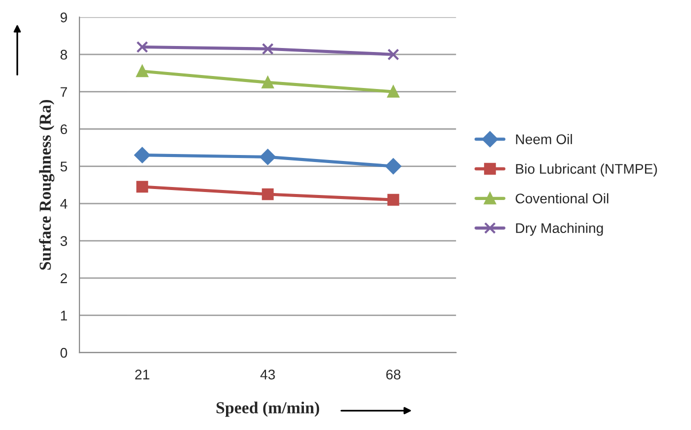 This screenshot has height=430, width=691. What do you see at coordinates (64, 204) in the screenshot?
I see `y-tick-label: 4` at bounding box center [64, 204].